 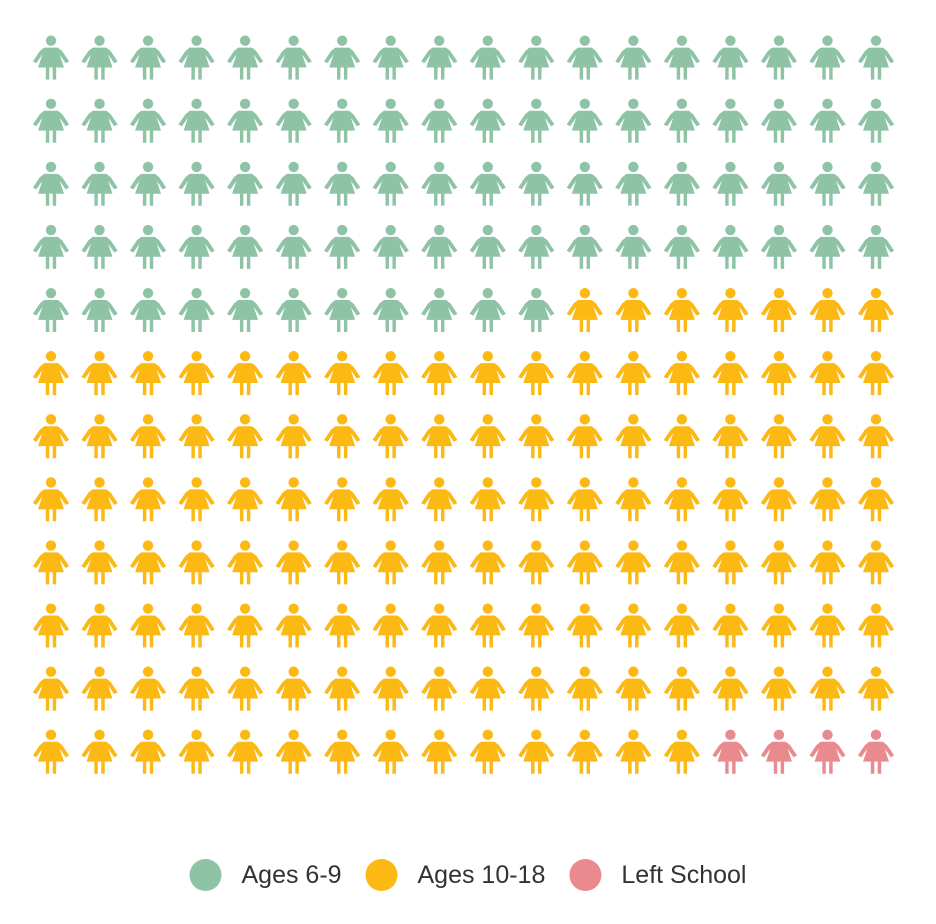 I want to click on legend-swatch, so click(x=585, y=875).